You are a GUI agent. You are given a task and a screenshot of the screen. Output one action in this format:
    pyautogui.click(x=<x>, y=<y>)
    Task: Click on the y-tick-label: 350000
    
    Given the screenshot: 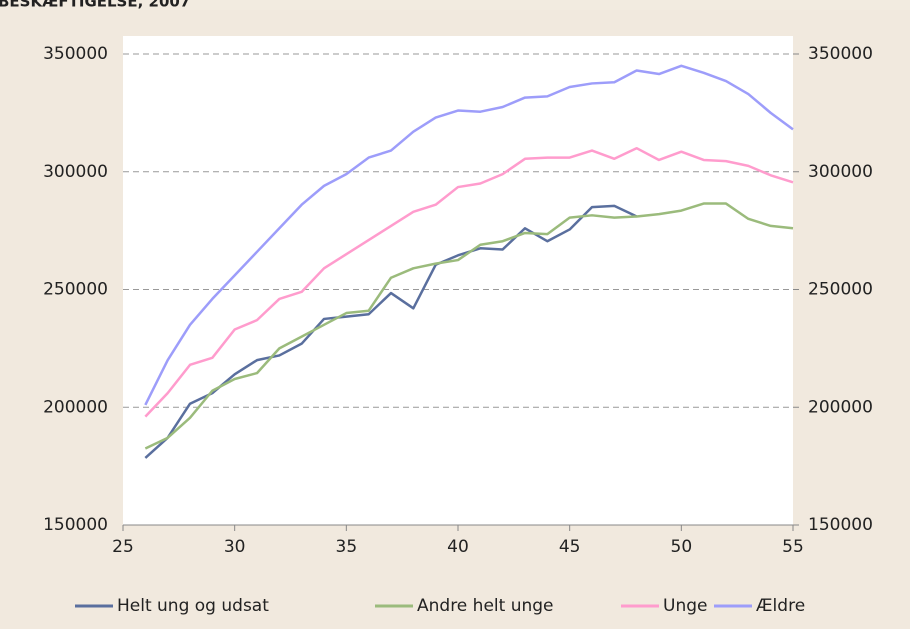 What is the action you would take?
    pyautogui.click(x=75, y=54)
    